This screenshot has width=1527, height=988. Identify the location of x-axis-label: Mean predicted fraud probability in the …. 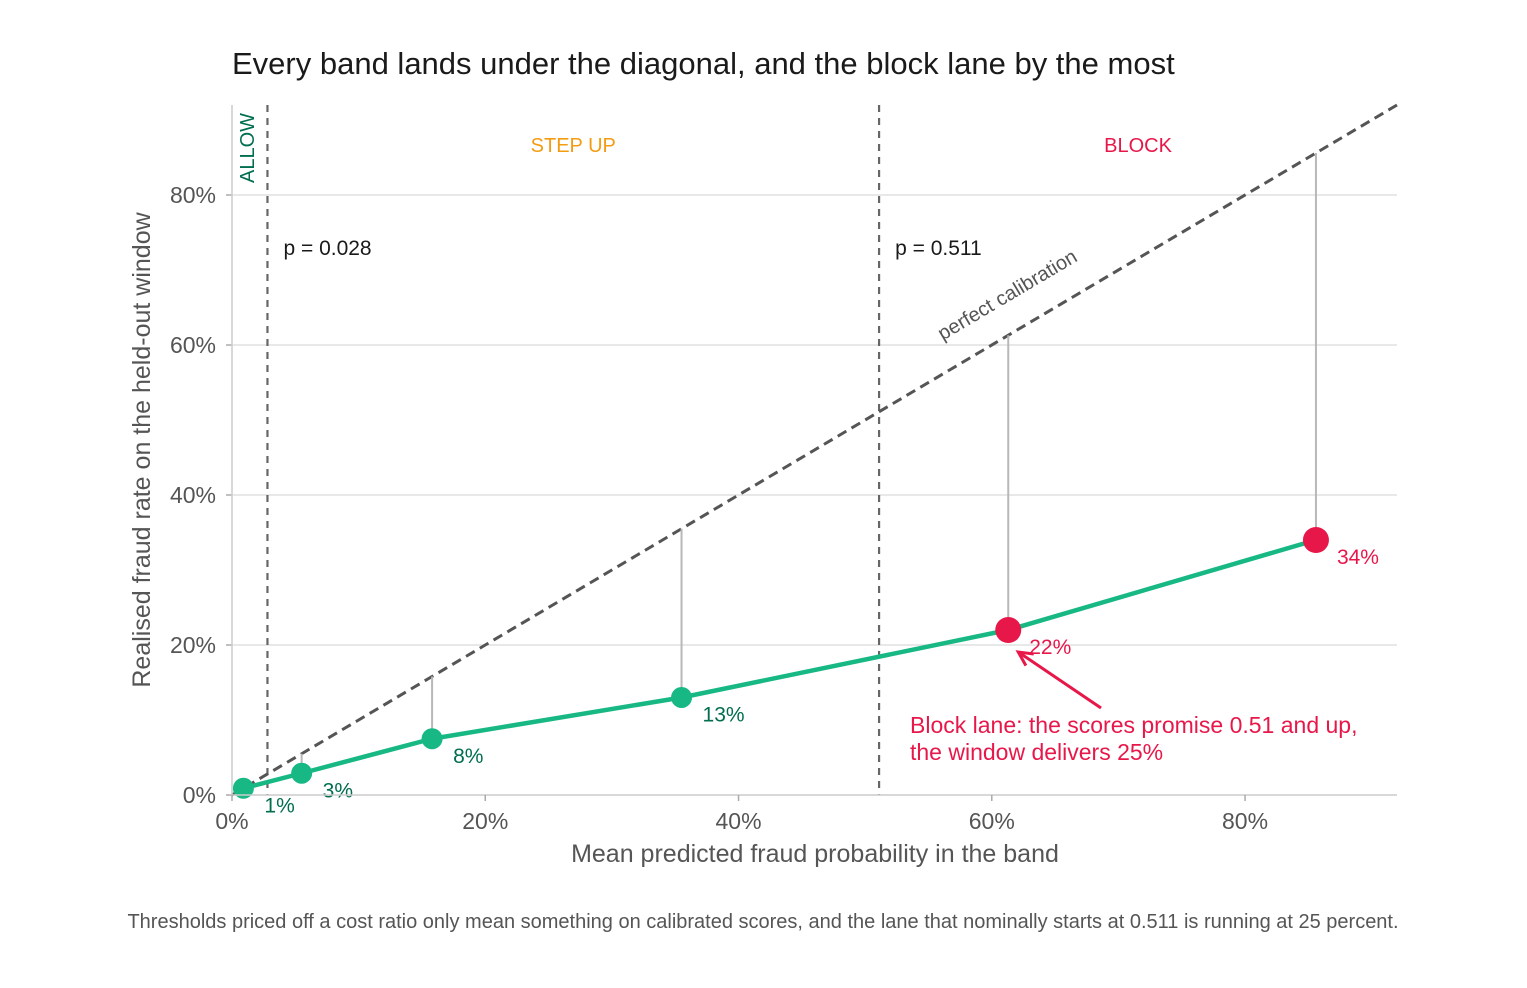
(815, 854).